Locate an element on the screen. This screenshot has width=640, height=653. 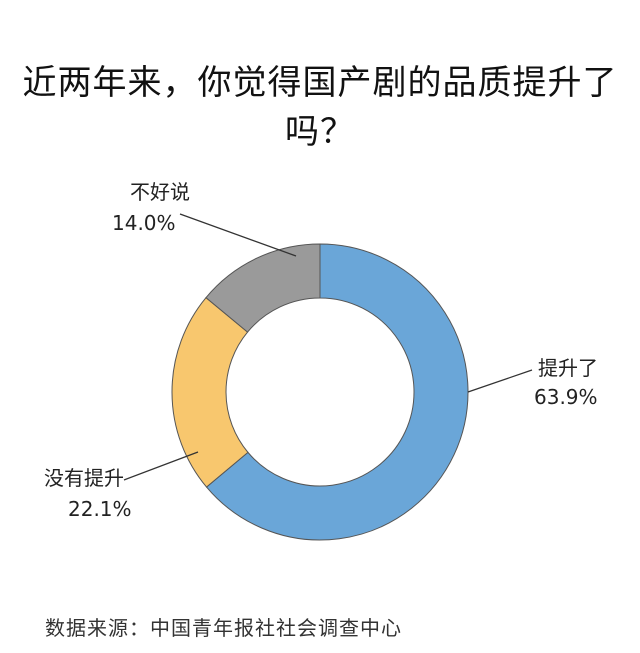
slice-value-unsure: 14.0% is located at coordinates (144, 223).